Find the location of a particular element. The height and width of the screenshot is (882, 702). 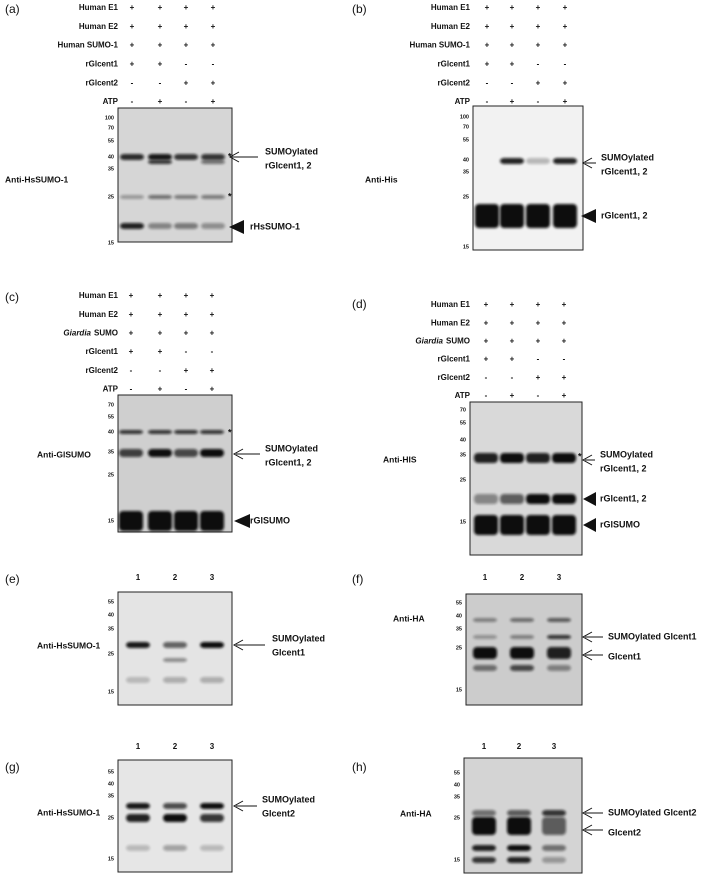

condition-name: SUMO is located at coordinates (106, 333).